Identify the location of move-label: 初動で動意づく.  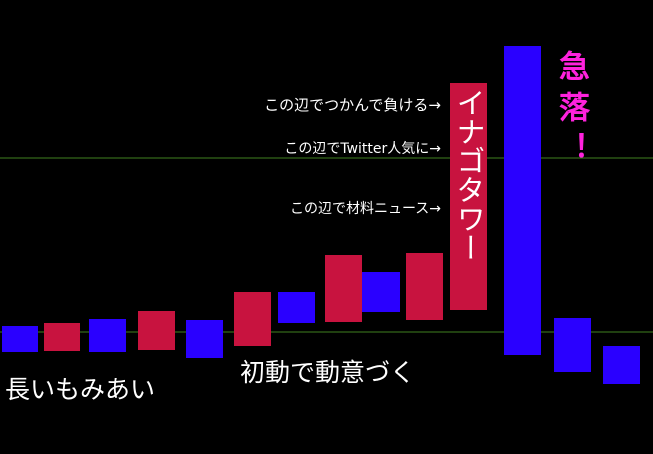
(328, 372).